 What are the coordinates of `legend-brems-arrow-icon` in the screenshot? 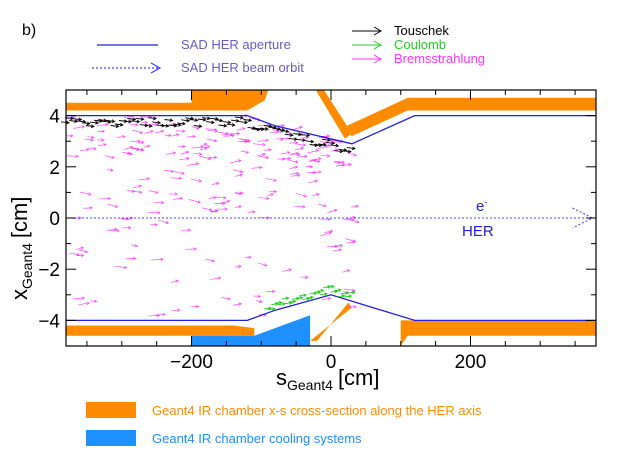 It's located at (378, 59).